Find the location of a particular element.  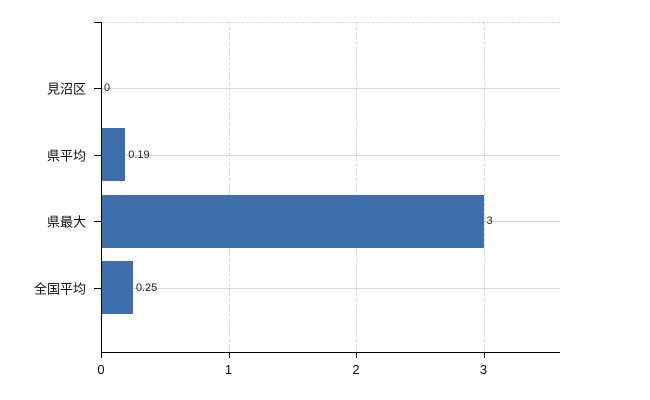

bar-value-label: 0.19 is located at coordinates (139, 154).